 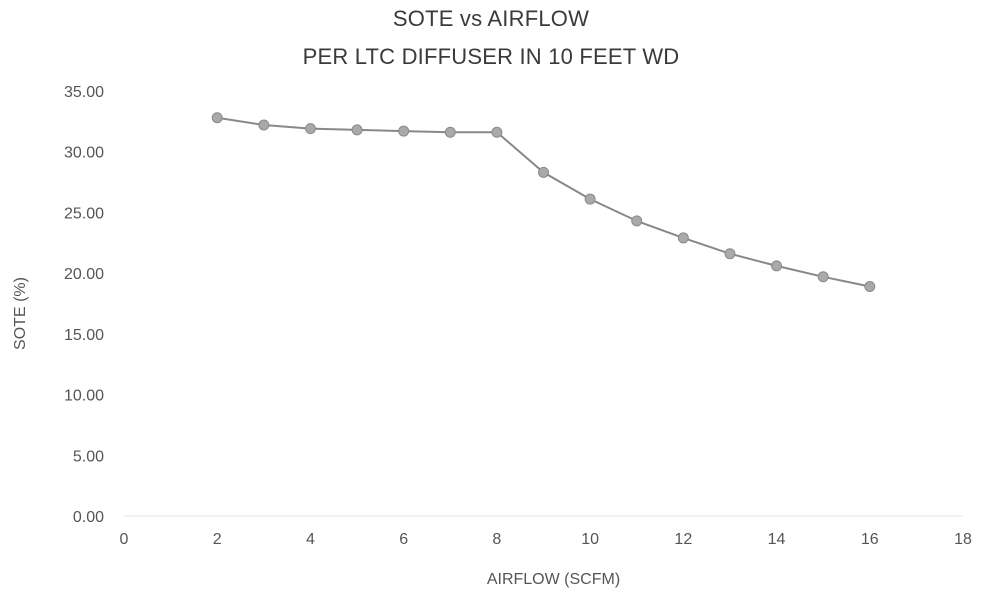 What do you see at coordinates (84, 305) in the screenshot?
I see `y-axis-ticks: 0.00 5.00 10.00 15.00 20.00 25.00 30.00 35.00` at bounding box center [84, 305].